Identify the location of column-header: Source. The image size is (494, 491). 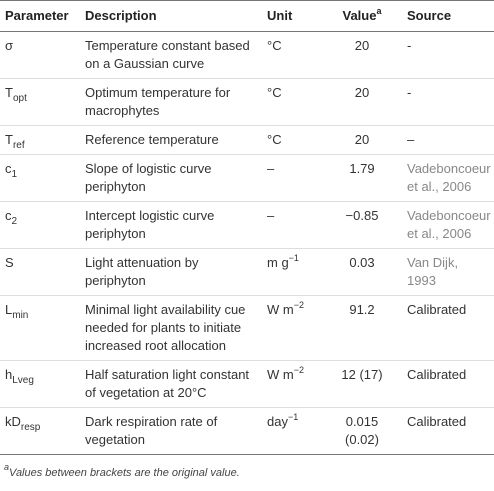
(448, 16).